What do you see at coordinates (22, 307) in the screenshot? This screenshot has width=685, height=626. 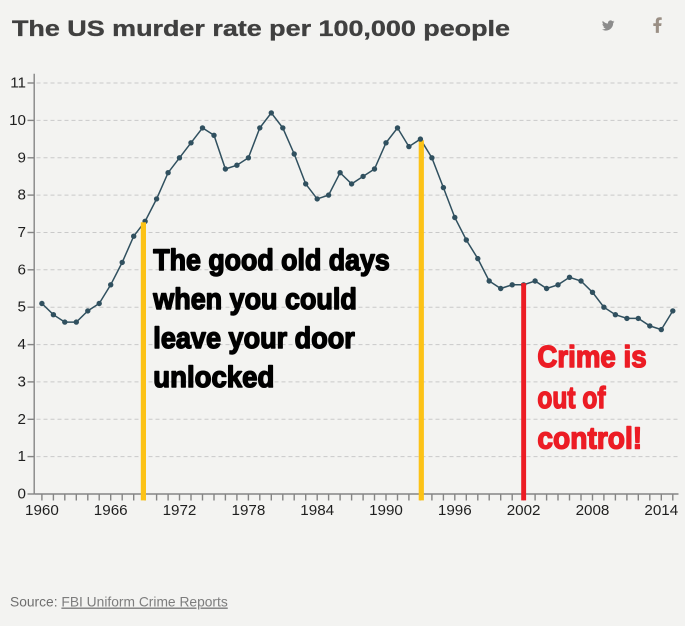 I see `svg-text: 5` at bounding box center [22, 307].